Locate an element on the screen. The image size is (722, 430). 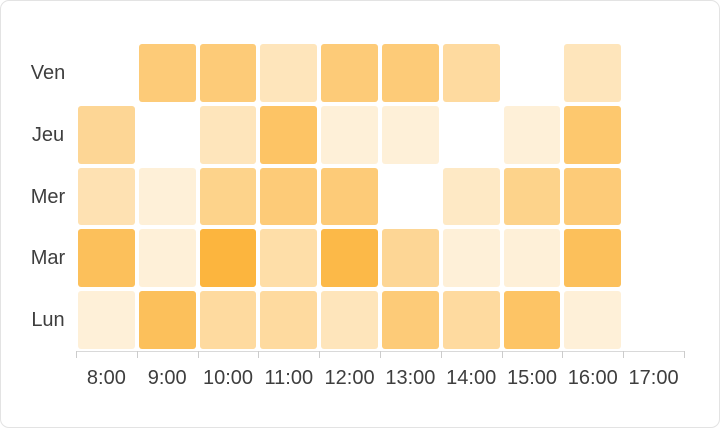
y-axis-label-jeu: Jeu is located at coordinates (48, 134).